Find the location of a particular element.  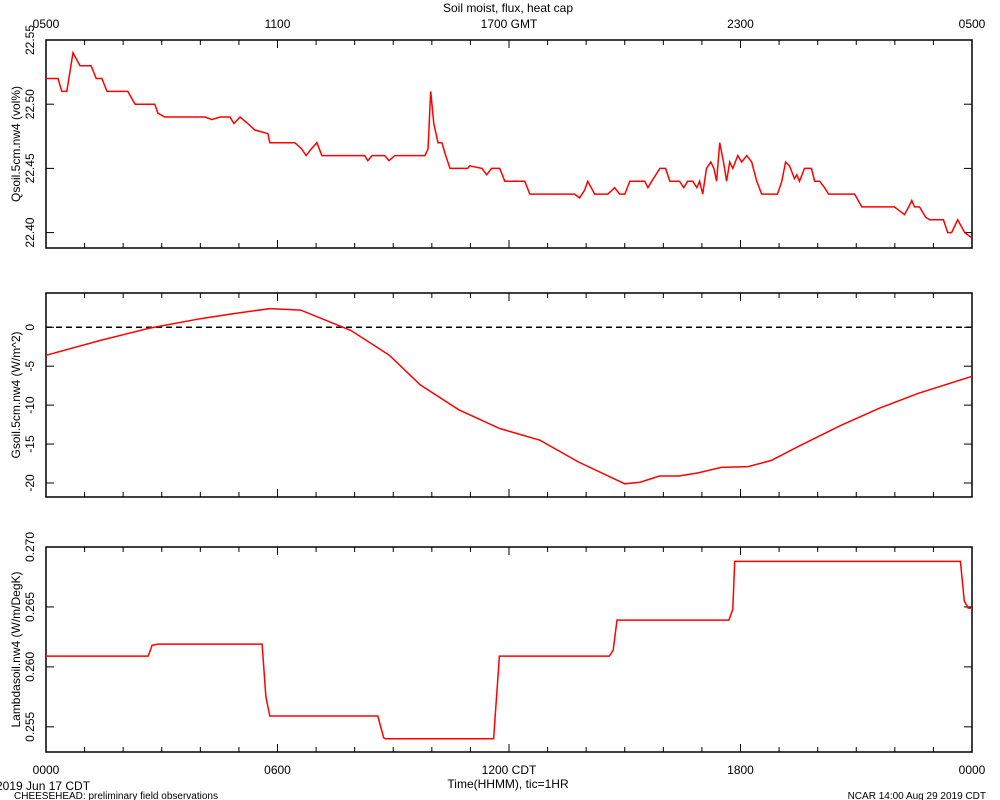

y-axis-label: Gsoil.5cm.nw4 (W/m^2) is located at coordinates (16, 395).